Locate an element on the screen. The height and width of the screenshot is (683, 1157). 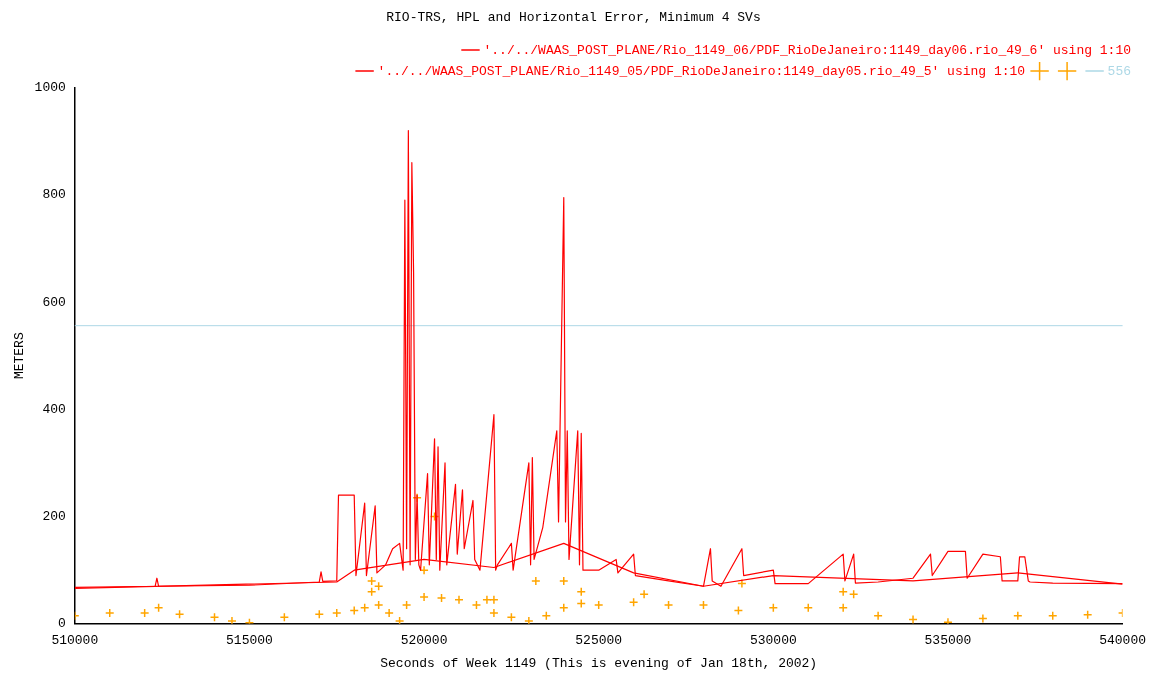
x-axis-title: Seconds of Week 1149 (This is evening of Jan 18th, 2002) is located at coordinates (599, 663).